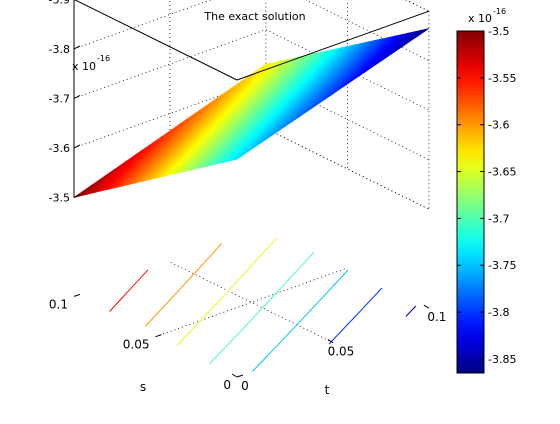  What do you see at coordinates (327, 390) in the screenshot?
I see `x-axis-label: t` at bounding box center [327, 390].